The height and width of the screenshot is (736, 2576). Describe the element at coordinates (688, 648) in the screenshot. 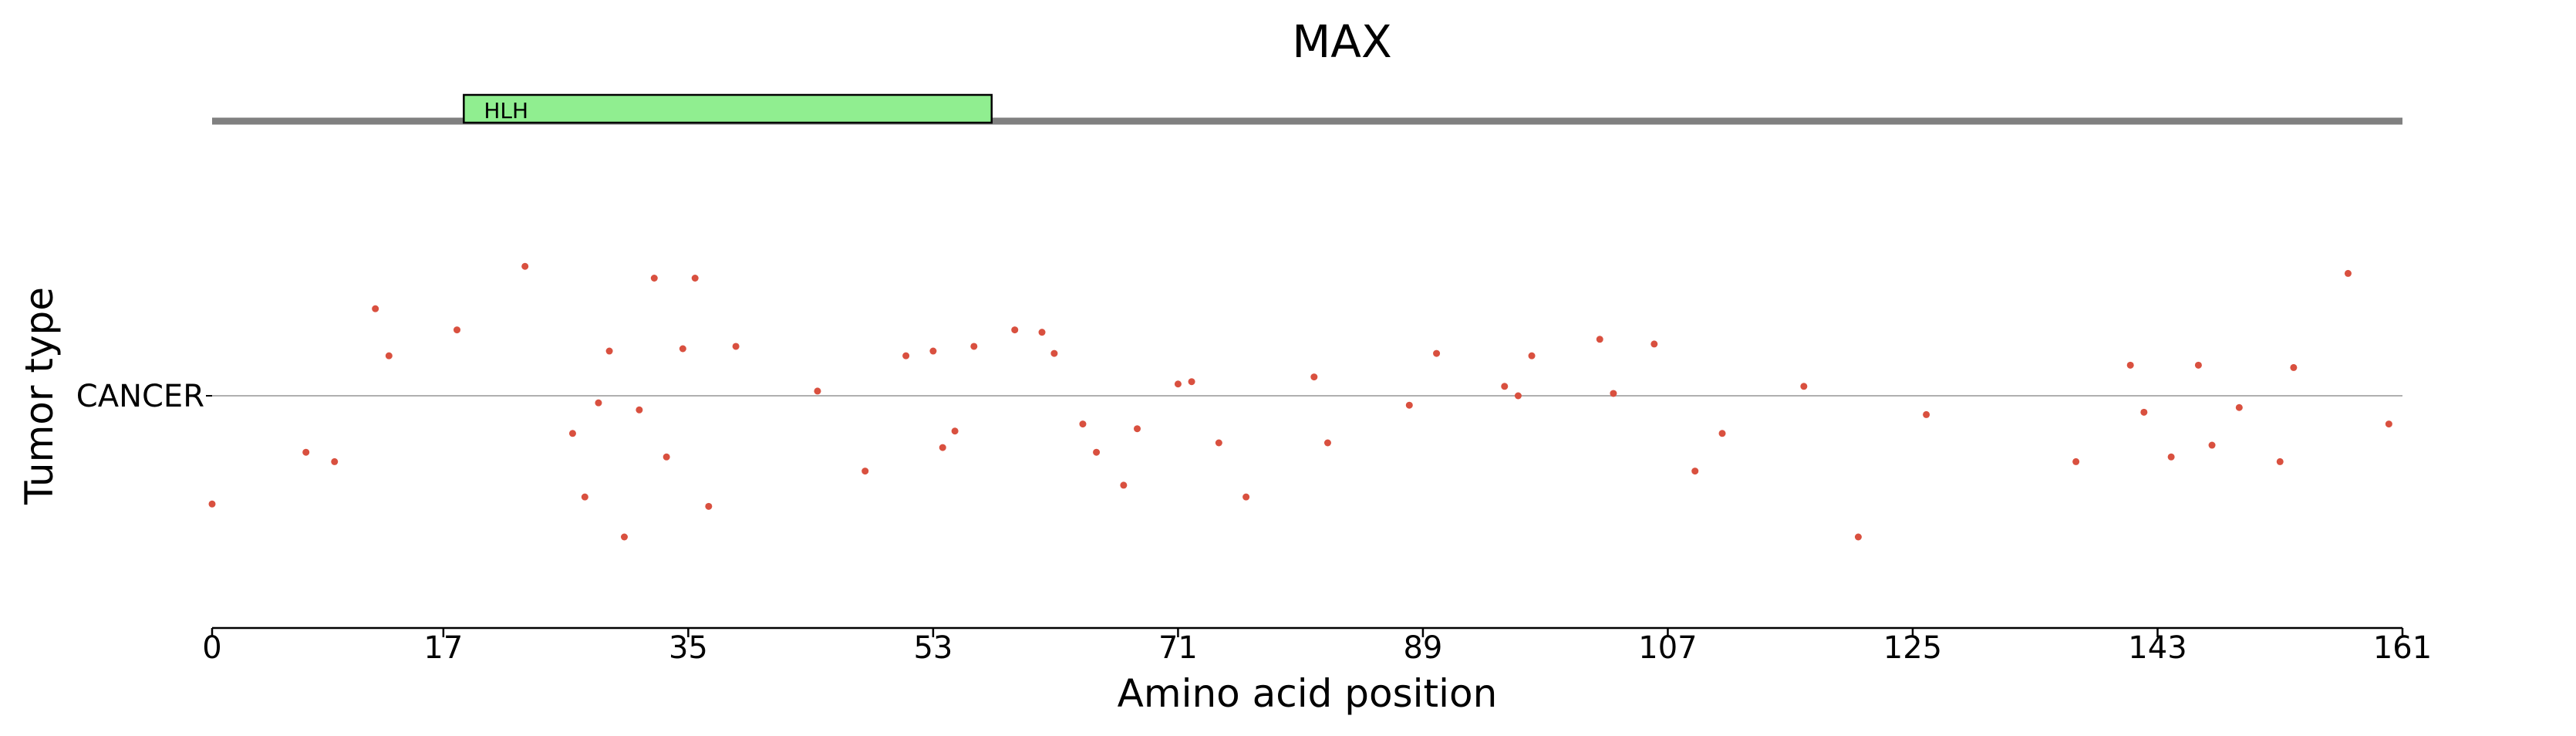

I see `x-tick-label: 35` at that location.